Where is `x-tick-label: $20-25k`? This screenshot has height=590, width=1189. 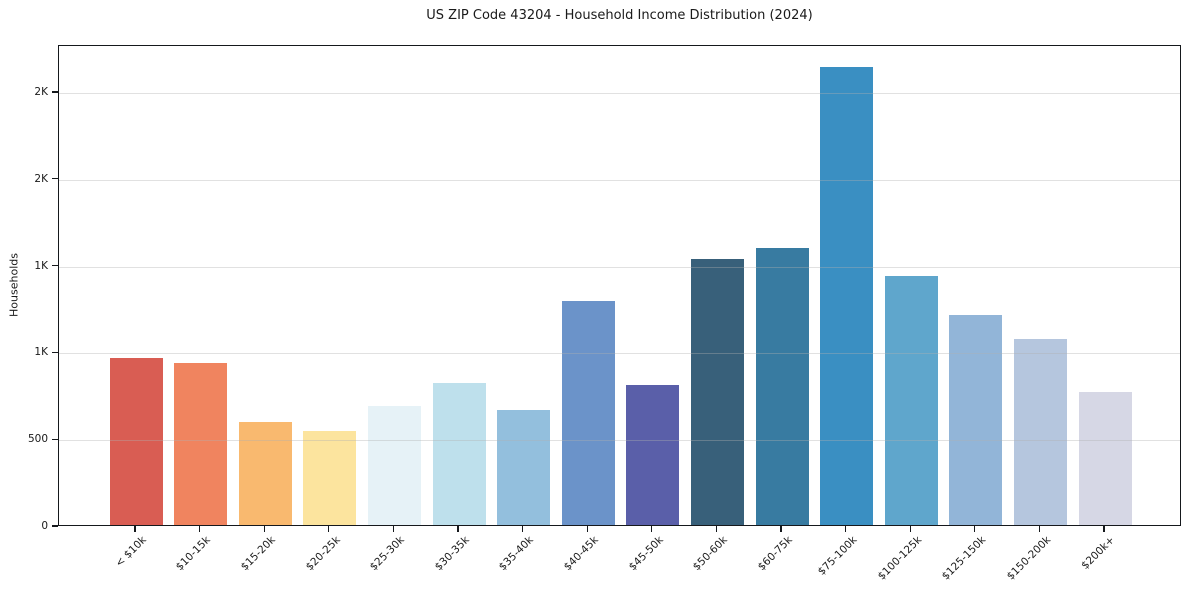 x-tick-label: $20-25k is located at coordinates (323, 554).